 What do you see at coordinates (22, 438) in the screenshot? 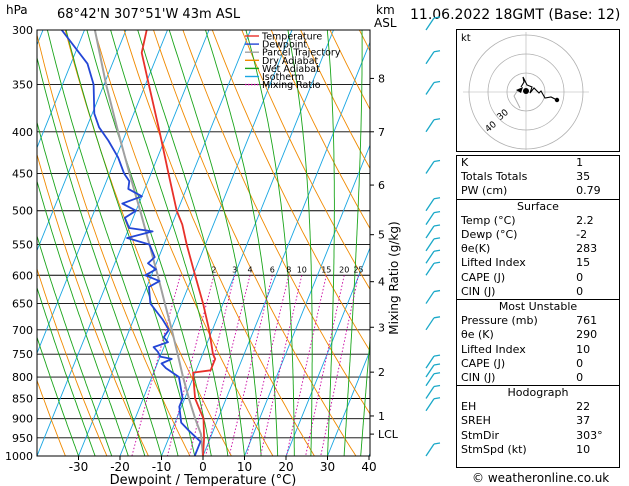
I see `pressure-tick-label: 950` at bounding box center [22, 438].